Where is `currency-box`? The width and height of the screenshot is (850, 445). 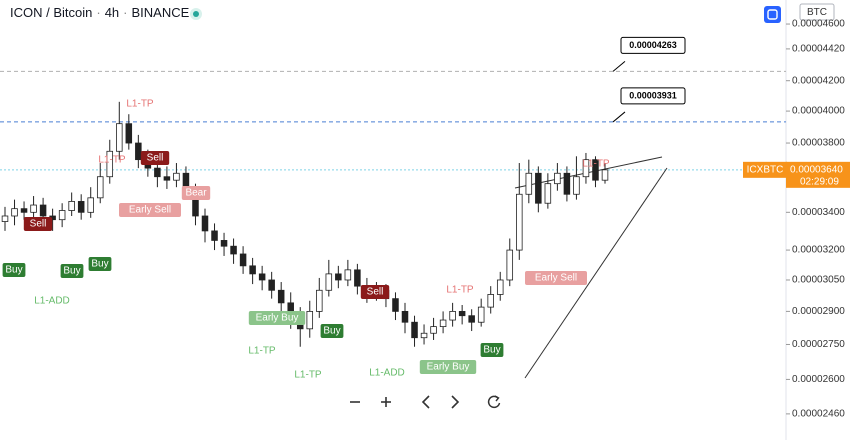
currency-box is located at coordinates (817, 12).